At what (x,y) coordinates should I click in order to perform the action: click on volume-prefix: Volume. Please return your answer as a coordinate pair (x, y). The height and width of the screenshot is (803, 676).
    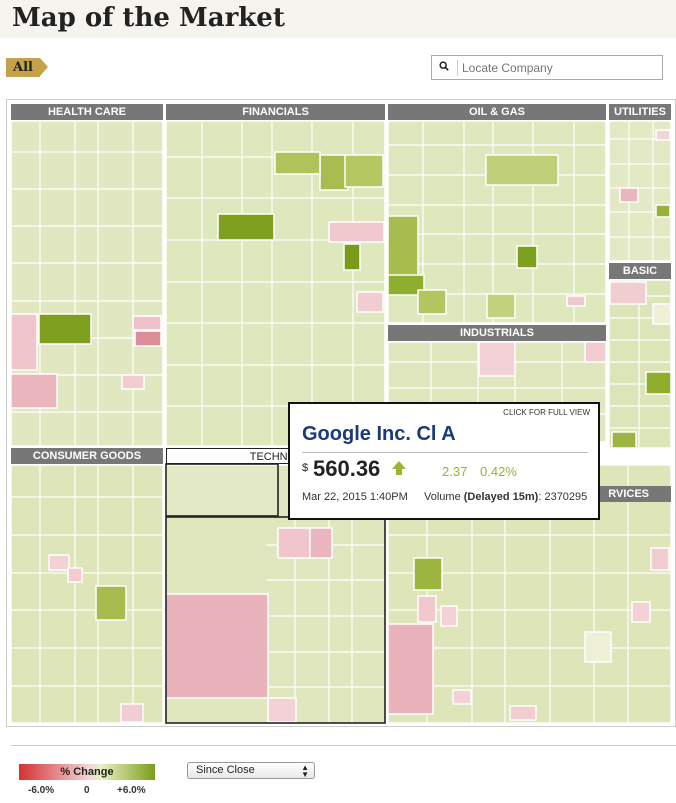
    Looking at the image, I should click on (444, 497).